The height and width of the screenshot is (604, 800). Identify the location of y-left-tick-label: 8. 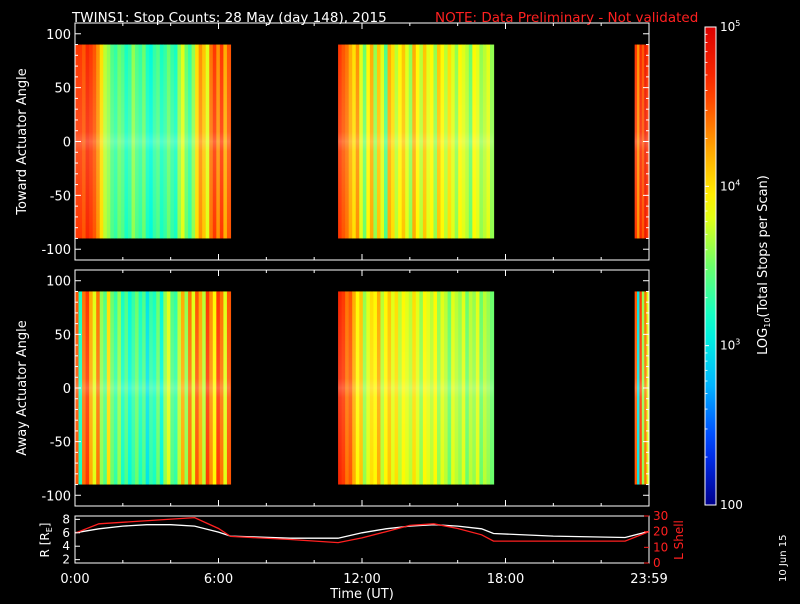
(66, 519).